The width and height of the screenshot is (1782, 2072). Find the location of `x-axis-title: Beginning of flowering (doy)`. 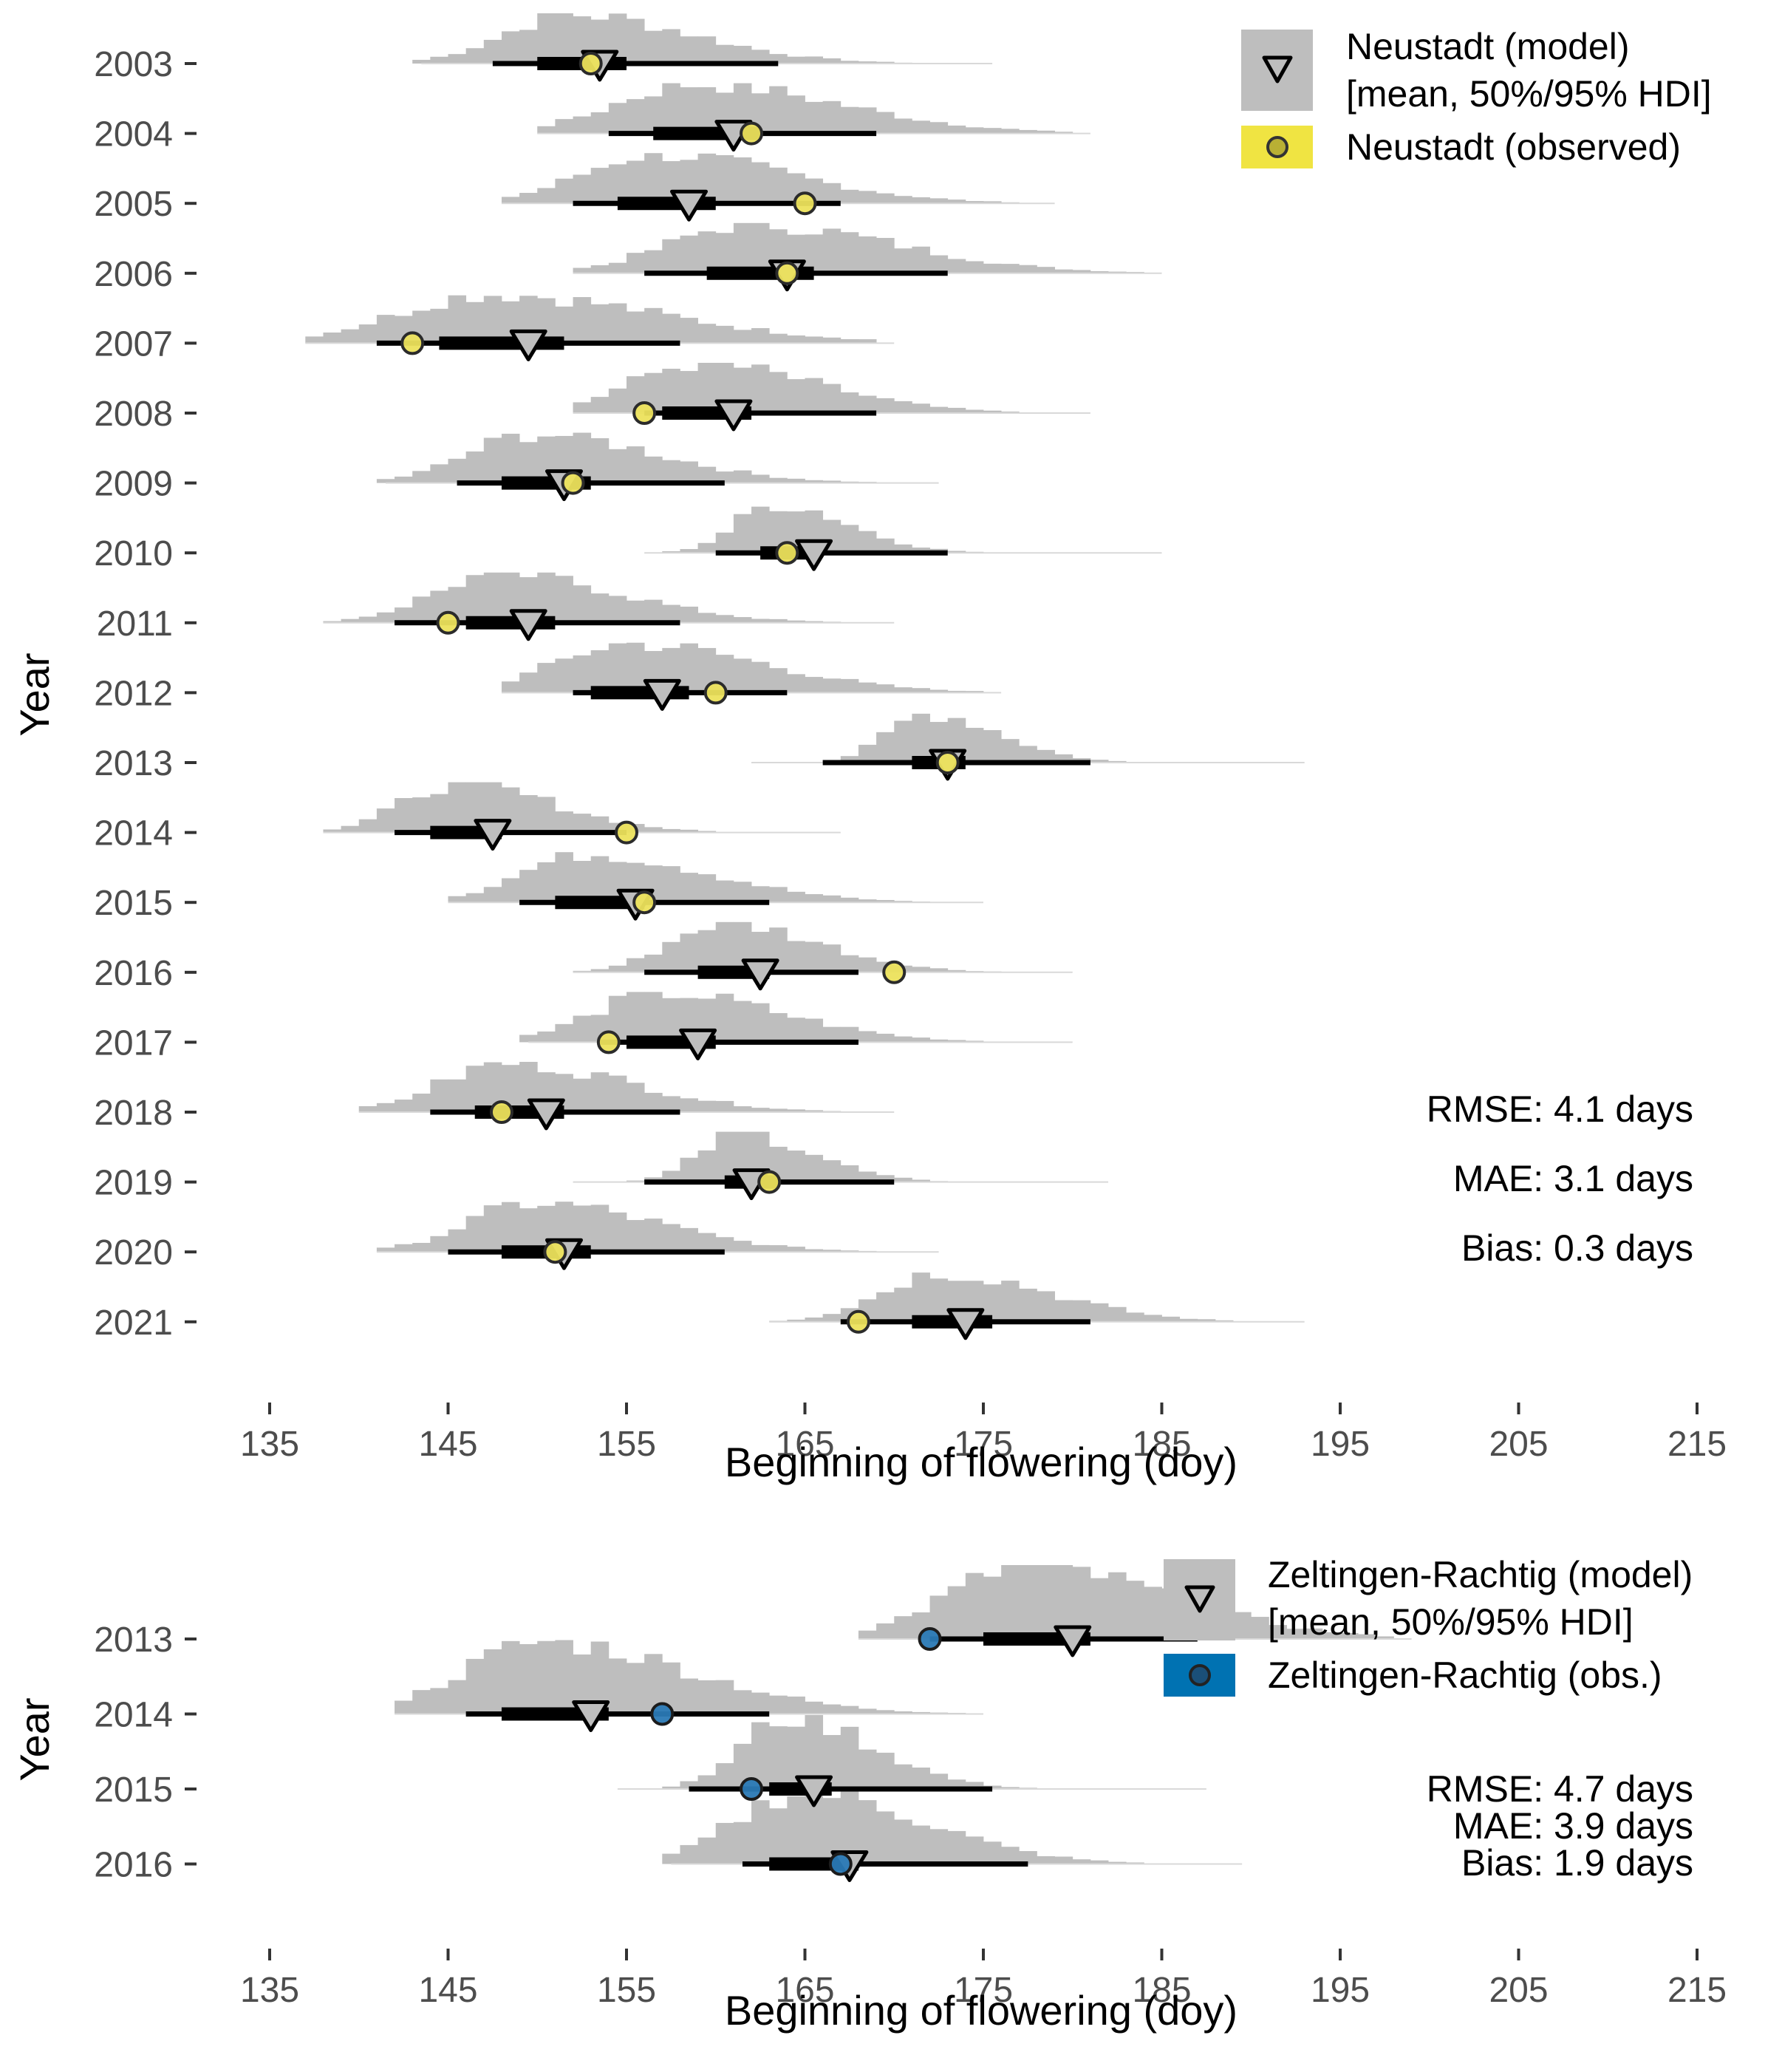

x-axis-title: Beginning of flowering (doy) is located at coordinates (982, 1462).